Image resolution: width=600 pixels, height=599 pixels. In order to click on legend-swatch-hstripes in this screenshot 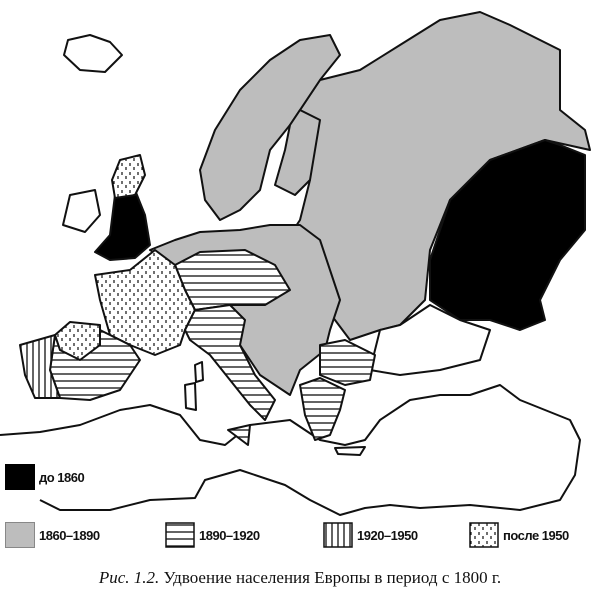, I will do `click(180, 535)`.